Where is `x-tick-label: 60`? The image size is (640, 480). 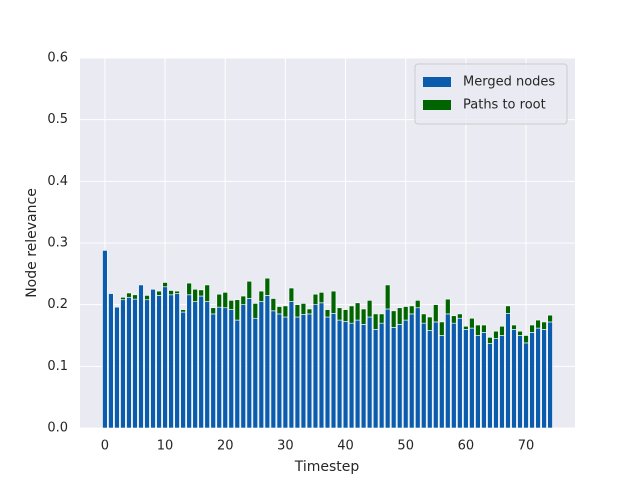 x-tick-label: 60 is located at coordinates (466, 446).